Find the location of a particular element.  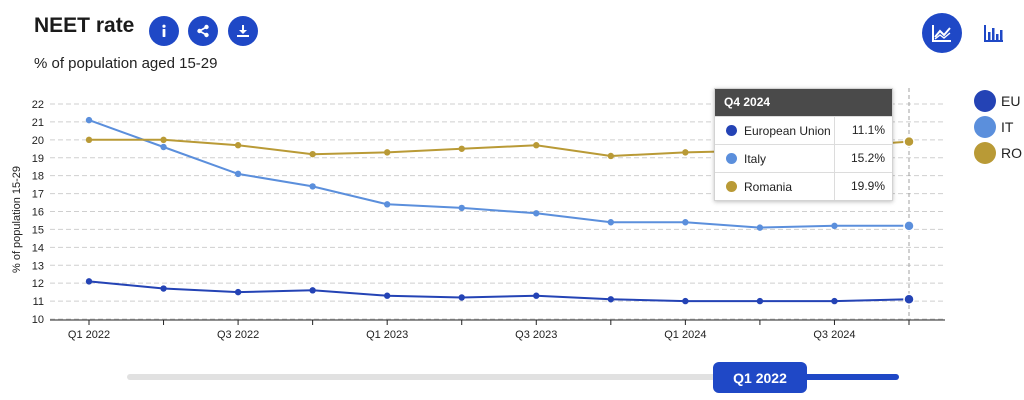

line-chart-toggle-button is located at coordinates (942, 33).